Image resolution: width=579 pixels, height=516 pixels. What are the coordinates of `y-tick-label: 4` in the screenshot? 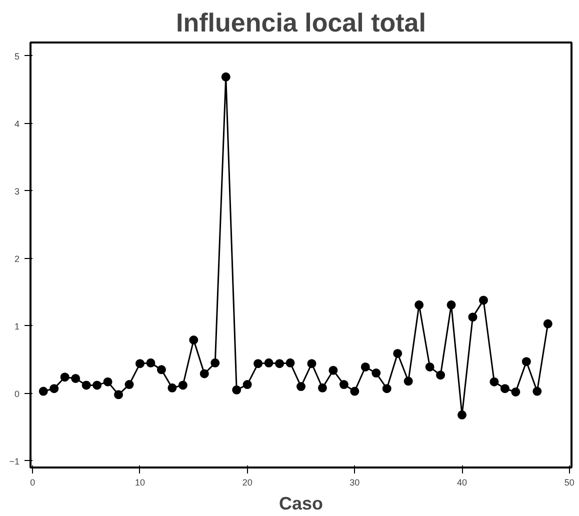 It's located at (17, 123).